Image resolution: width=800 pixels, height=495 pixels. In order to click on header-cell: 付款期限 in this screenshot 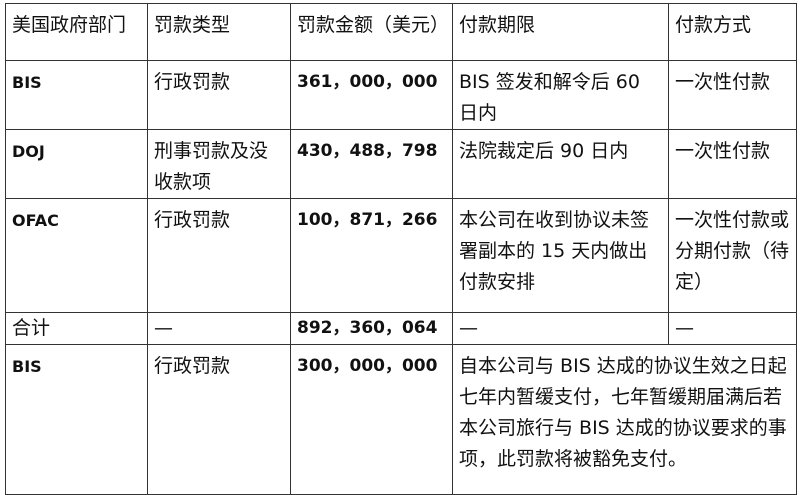, I will do `click(560, 32)`.